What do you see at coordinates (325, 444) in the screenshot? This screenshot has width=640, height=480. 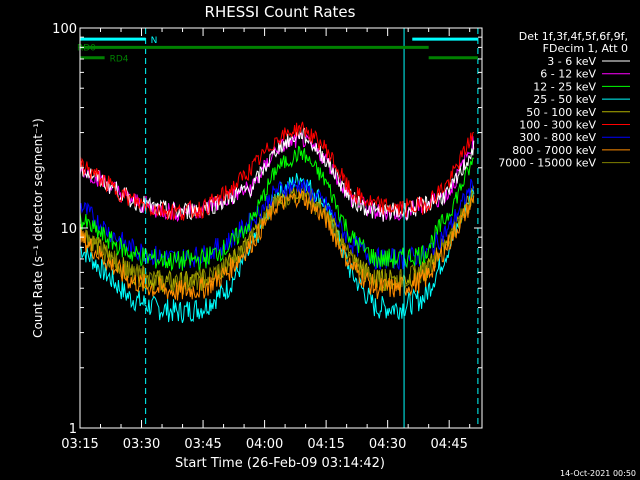 I see `x-tick-label-5: 04:15` at bounding box center [325, 444].